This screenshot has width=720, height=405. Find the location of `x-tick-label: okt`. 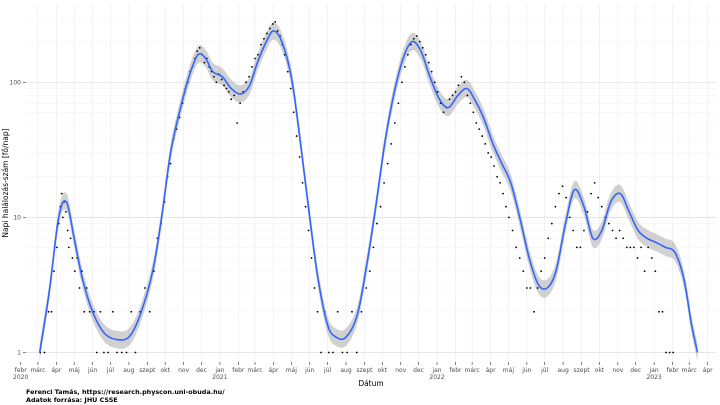

x-tick-label: okt is located at coordinates (165, 370).